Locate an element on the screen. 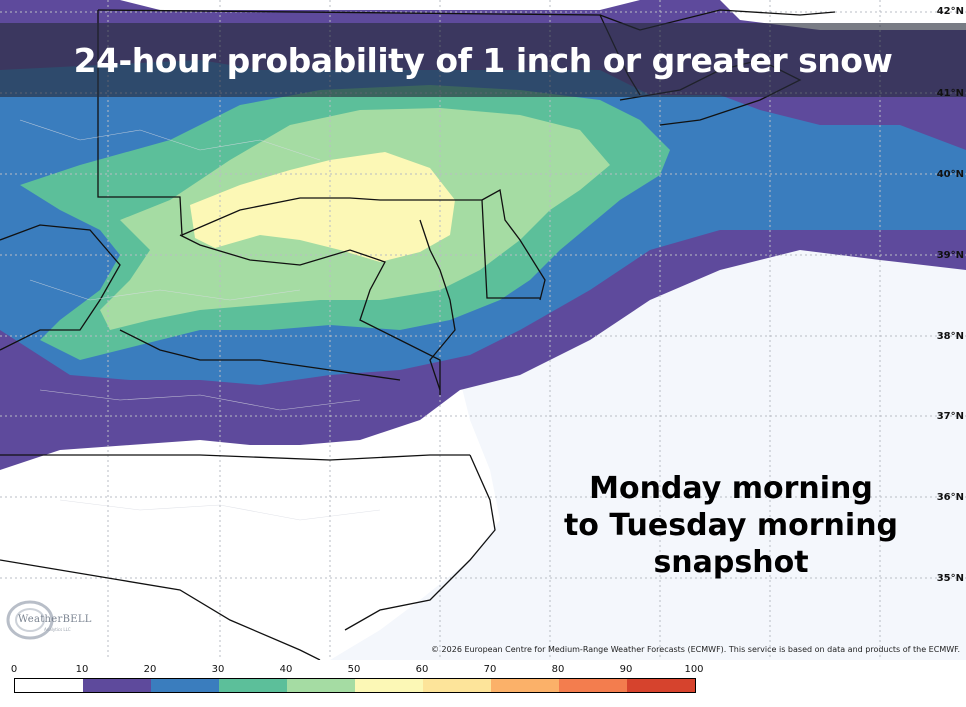 This screenshot has width=966, height=707. lat-label-36: 36°N is located at coordinates (950, 497).